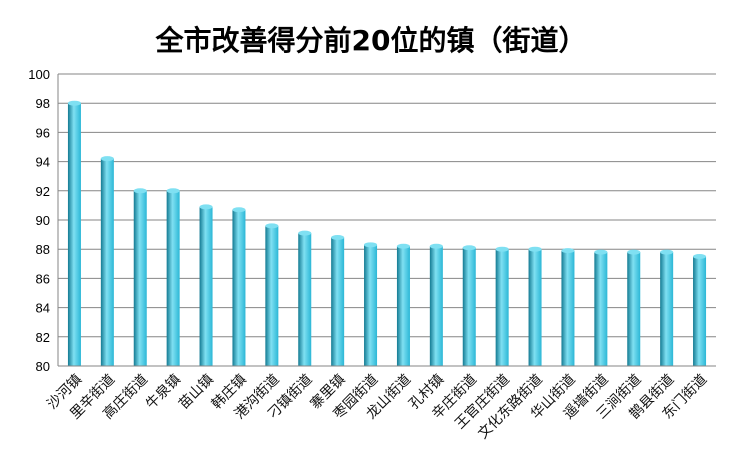  I want to click on y-tick-label: 98, so click(43, 103).